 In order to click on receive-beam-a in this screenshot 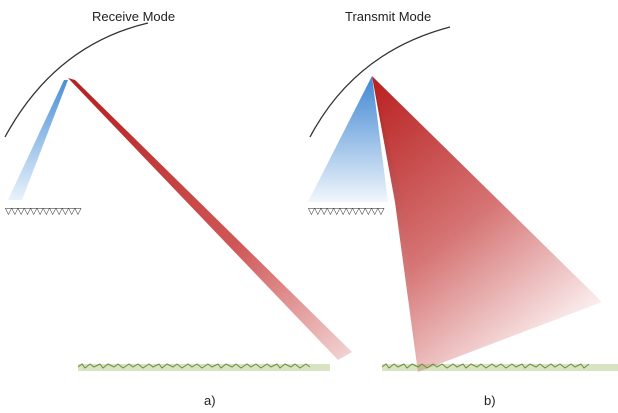, I will do `click(38, 140)`.